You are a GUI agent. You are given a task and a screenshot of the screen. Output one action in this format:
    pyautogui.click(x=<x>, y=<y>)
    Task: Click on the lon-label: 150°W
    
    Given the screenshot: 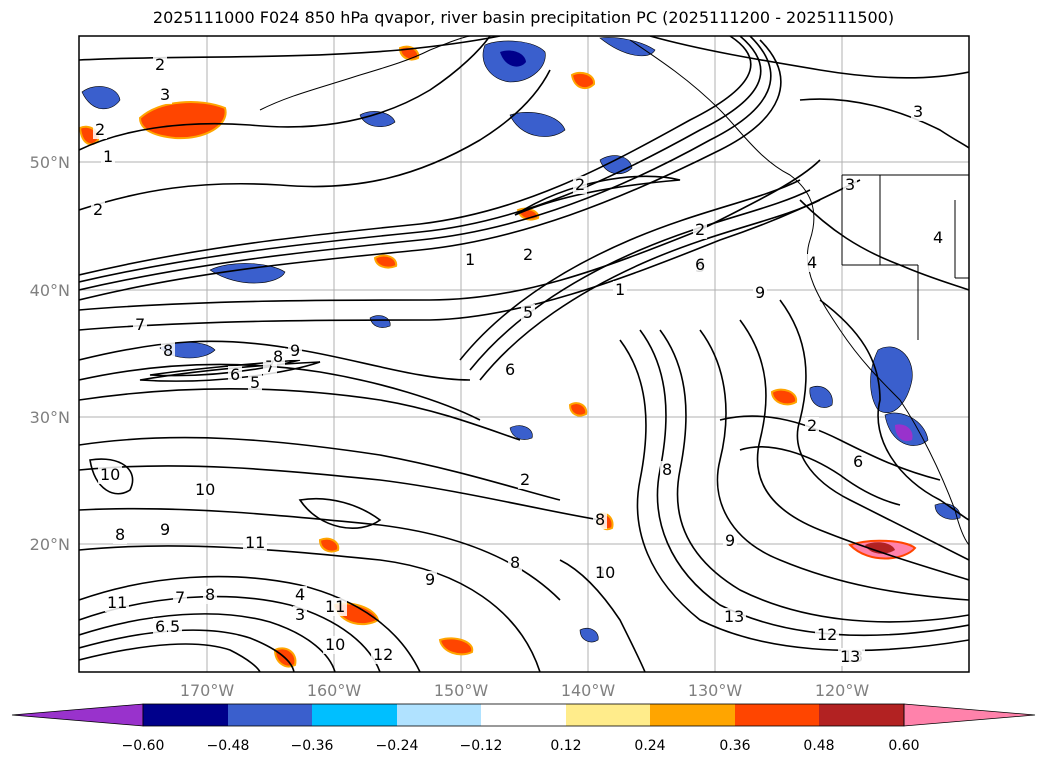 What is the action you would take?
    pyautogui.click(x=461, y=690)
    